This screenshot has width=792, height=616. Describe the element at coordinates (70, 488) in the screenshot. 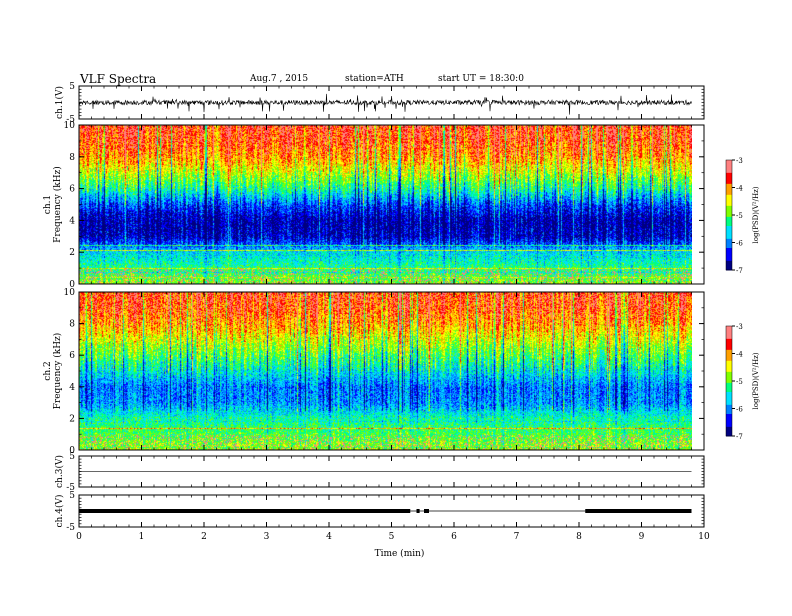

I see `y-tick-label: -5` at that location.